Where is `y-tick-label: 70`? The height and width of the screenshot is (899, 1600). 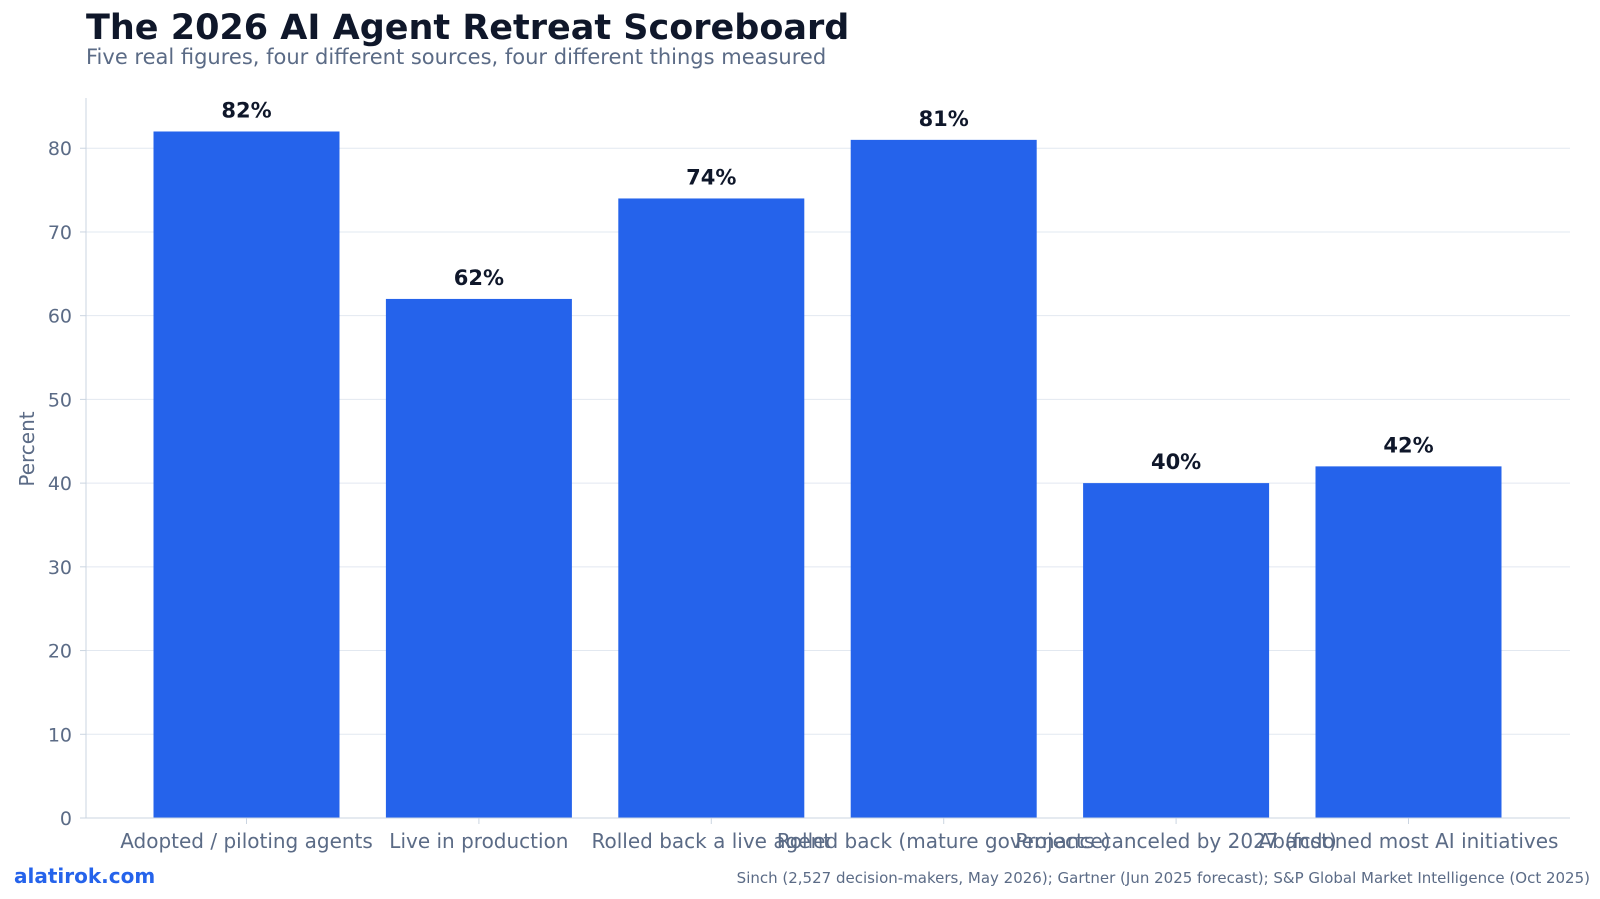 y-tick-label: 70 is located at coordinates (60, 233).